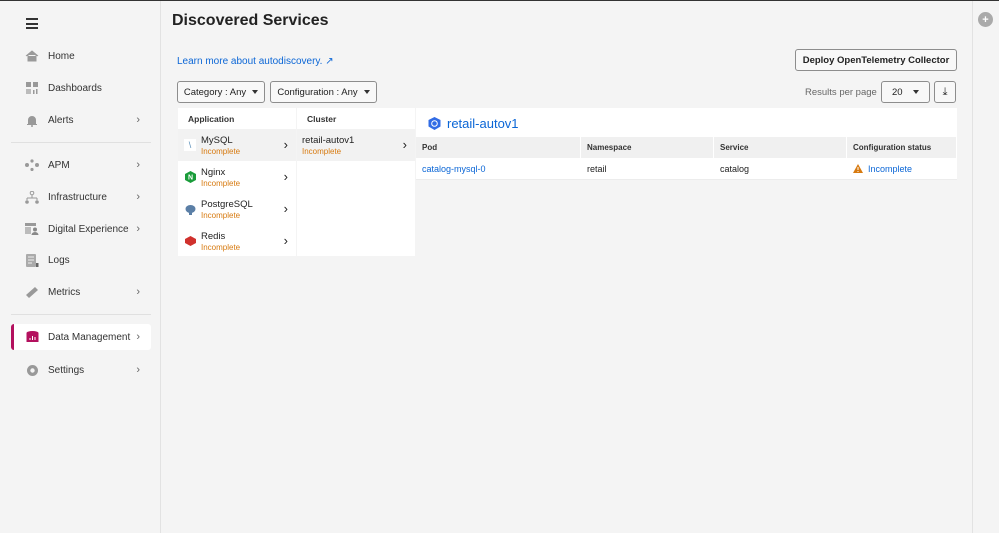 The width and height of the screenshot is (999, 533). What do you see at coordinates (329, 61) in the screenshot?
I see `external-link-icon: ↗` at bounding box center [329, 61].